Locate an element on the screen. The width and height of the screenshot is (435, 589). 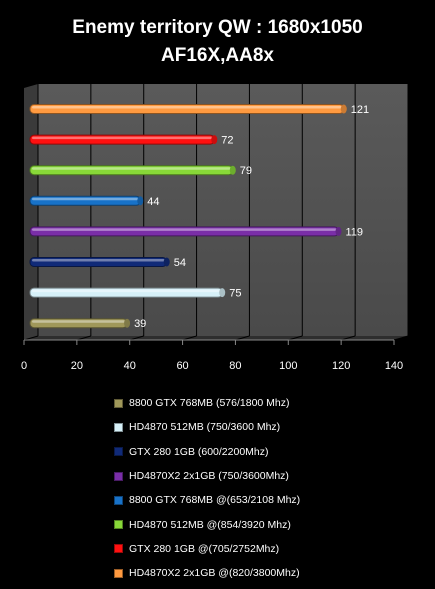
legend-label: HD4870X2 2x1GB (750/3600Mhz) is located at coordinates (209, 476).